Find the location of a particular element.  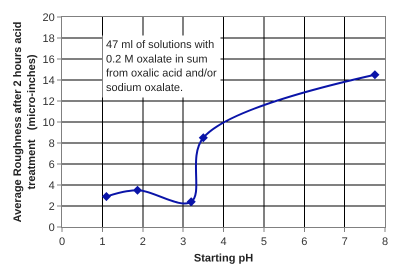

x-tick-label: 6 is located at coordinates (304, 242).